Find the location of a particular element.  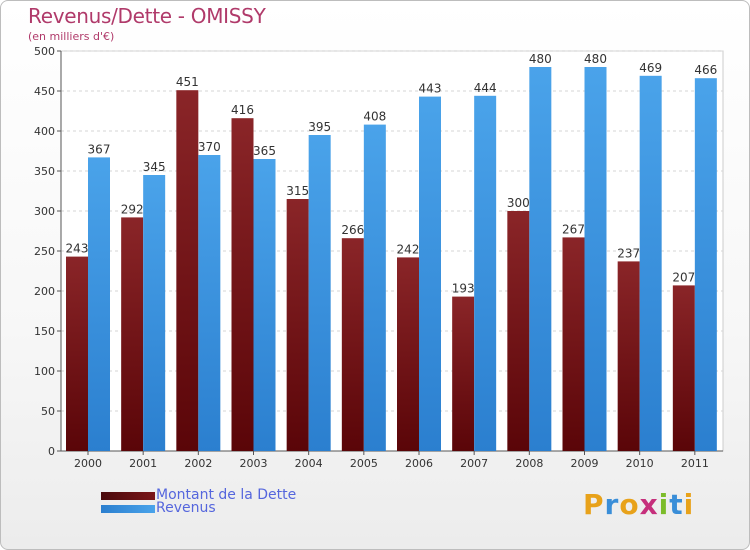

data-label-revenue: 367 is located at coordinates (99, 149).